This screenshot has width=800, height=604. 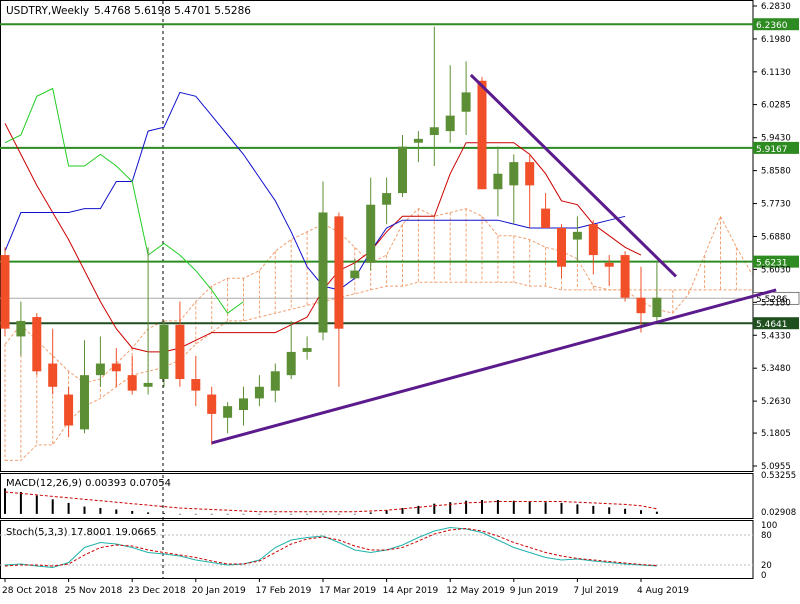 What do you see at coordinates (172, 11) in the screenshot?
I see `ohlc-label: 5.4768 5.6198 5.4701 5.5286` at bounding box center [172, 11].